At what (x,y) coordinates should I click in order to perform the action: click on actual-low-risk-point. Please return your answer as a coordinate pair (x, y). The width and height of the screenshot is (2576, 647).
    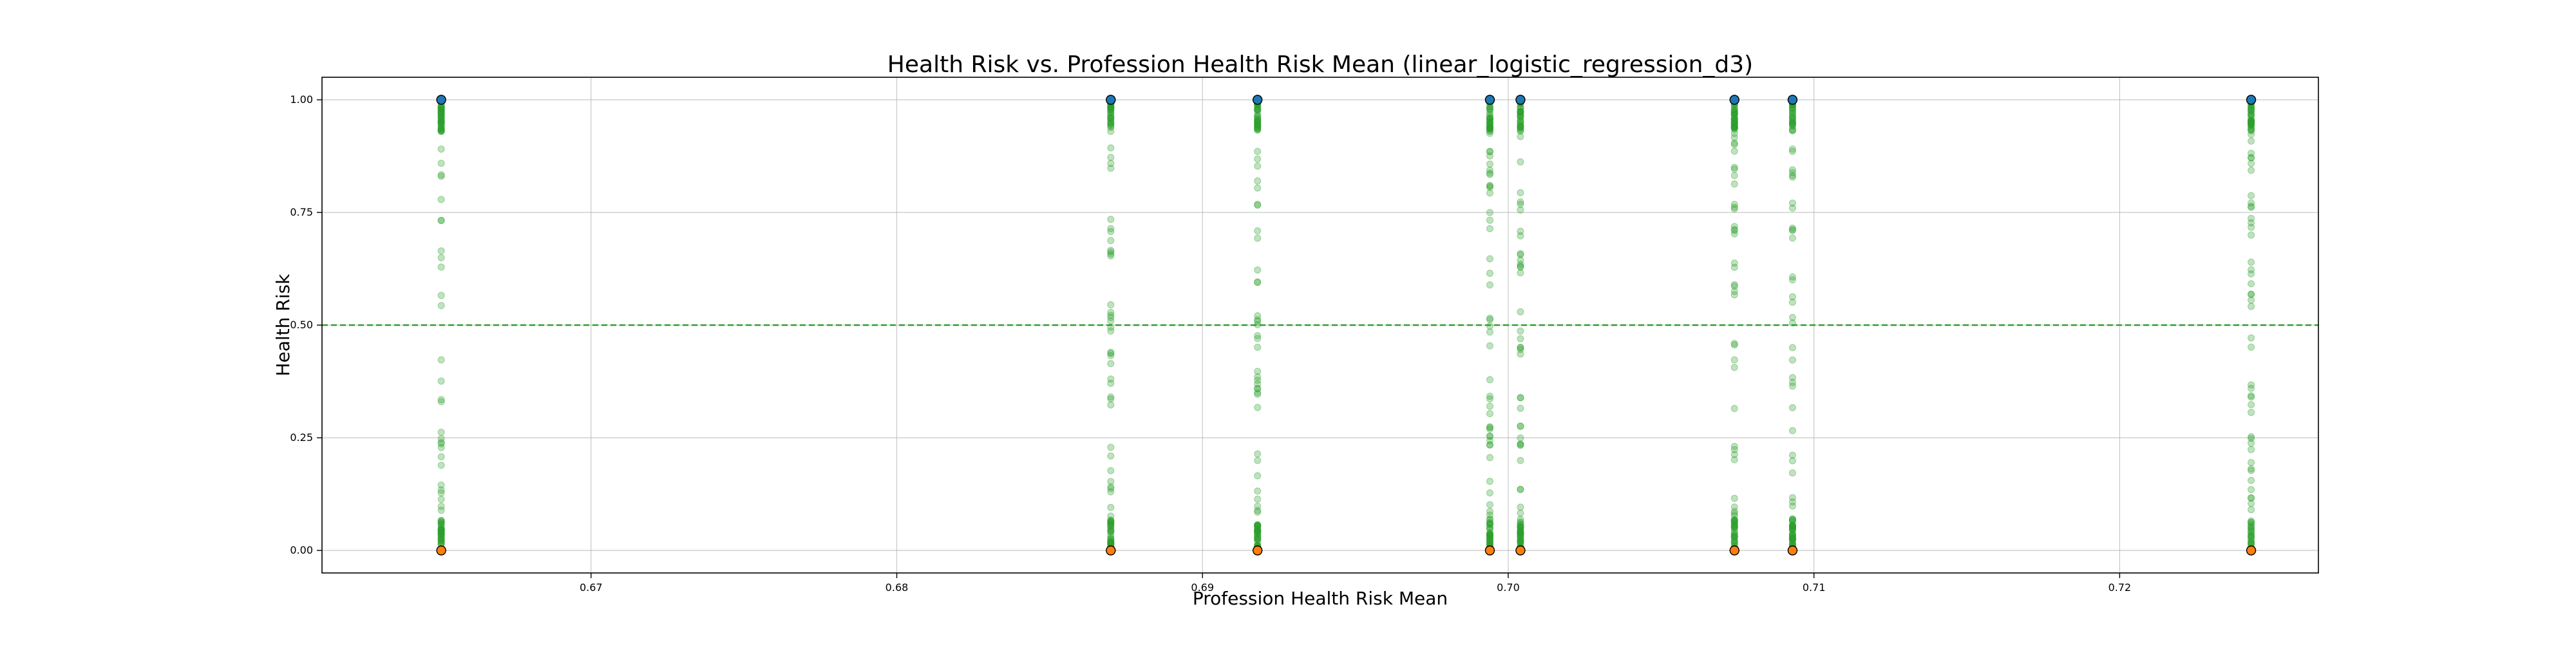
    Looking at the image, I should click on (441, 550).